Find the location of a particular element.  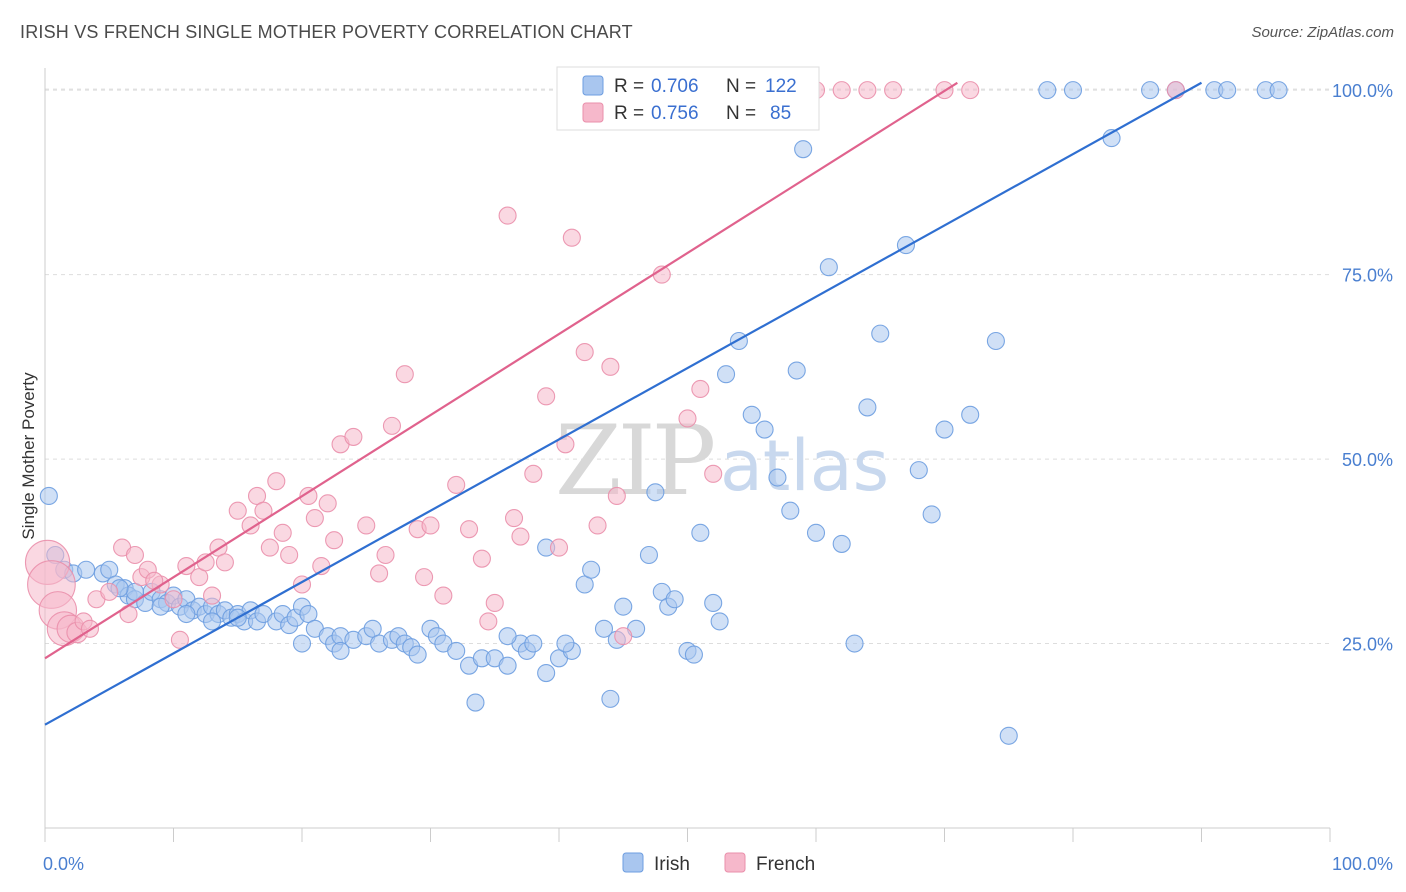

y-tick-label: 25.0% is located at coordinates (1367, 645).